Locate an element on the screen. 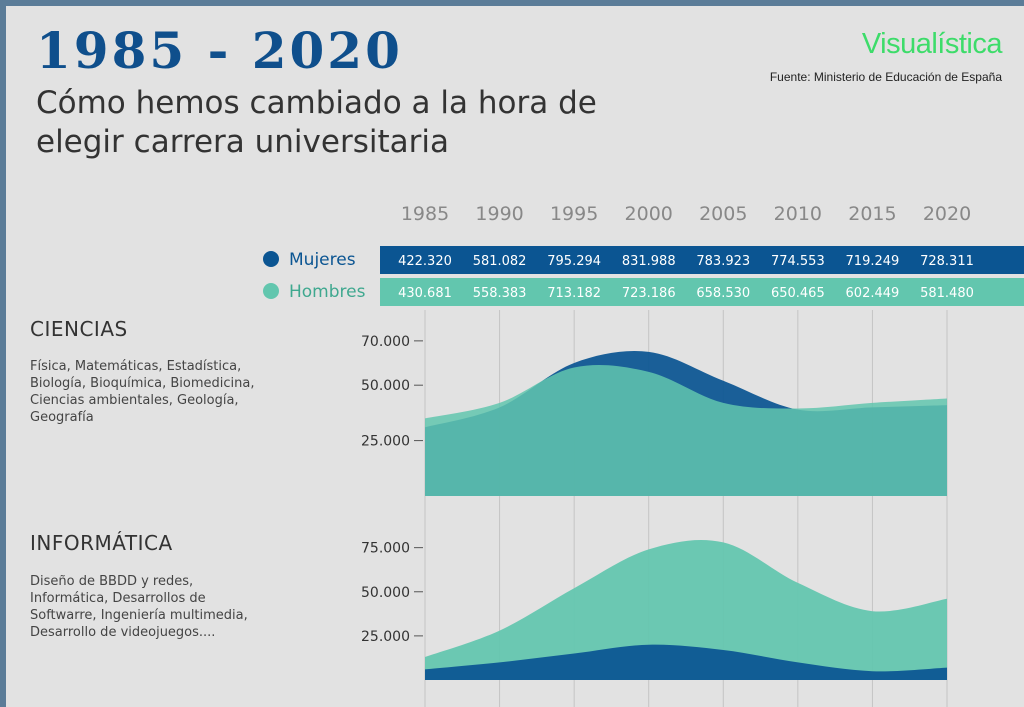  cell-mujeres-1990: 581.082 is located at coordinates (500, 261).